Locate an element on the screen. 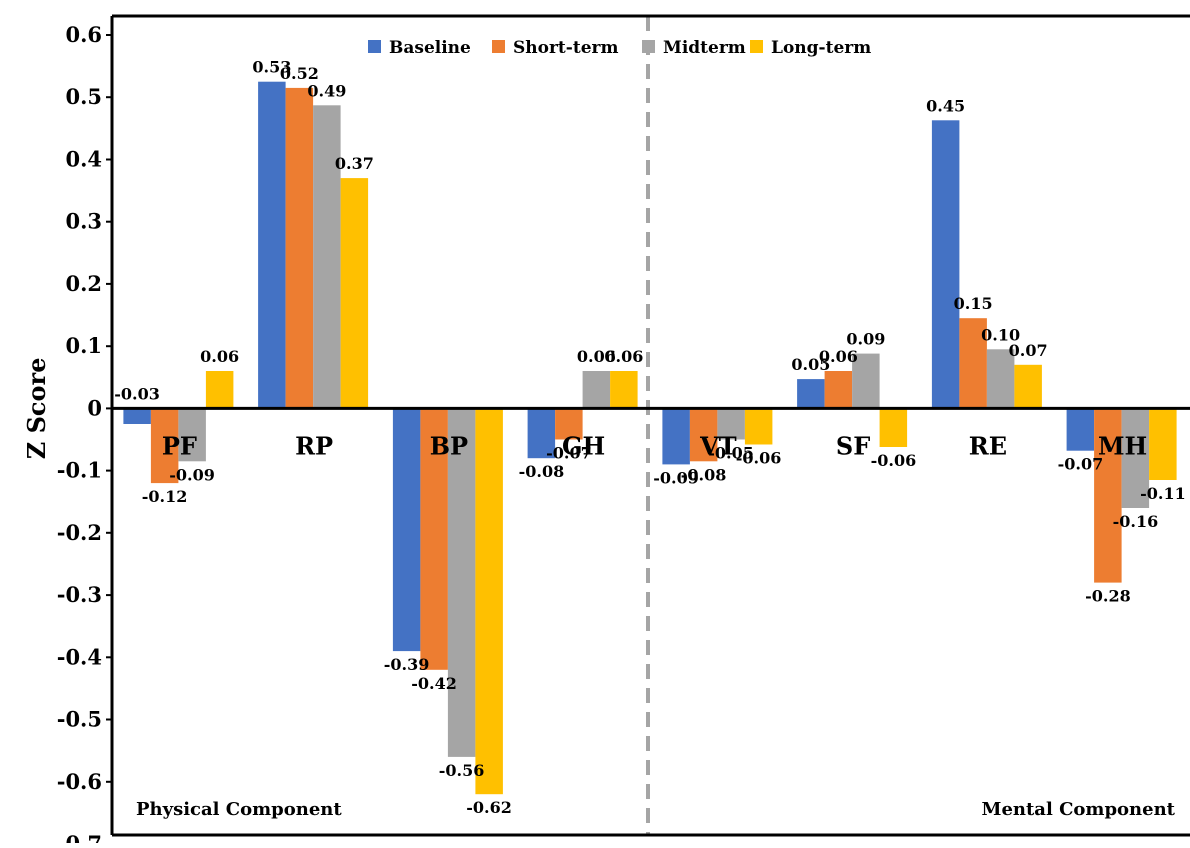  bar-vt-baseline is located at coordinates (676, 436).